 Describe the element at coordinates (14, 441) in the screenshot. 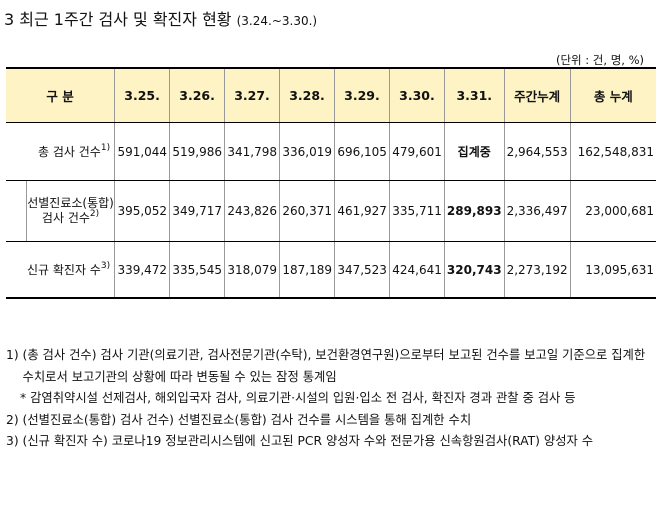

I see `footnote-marker: 3)` at that location.